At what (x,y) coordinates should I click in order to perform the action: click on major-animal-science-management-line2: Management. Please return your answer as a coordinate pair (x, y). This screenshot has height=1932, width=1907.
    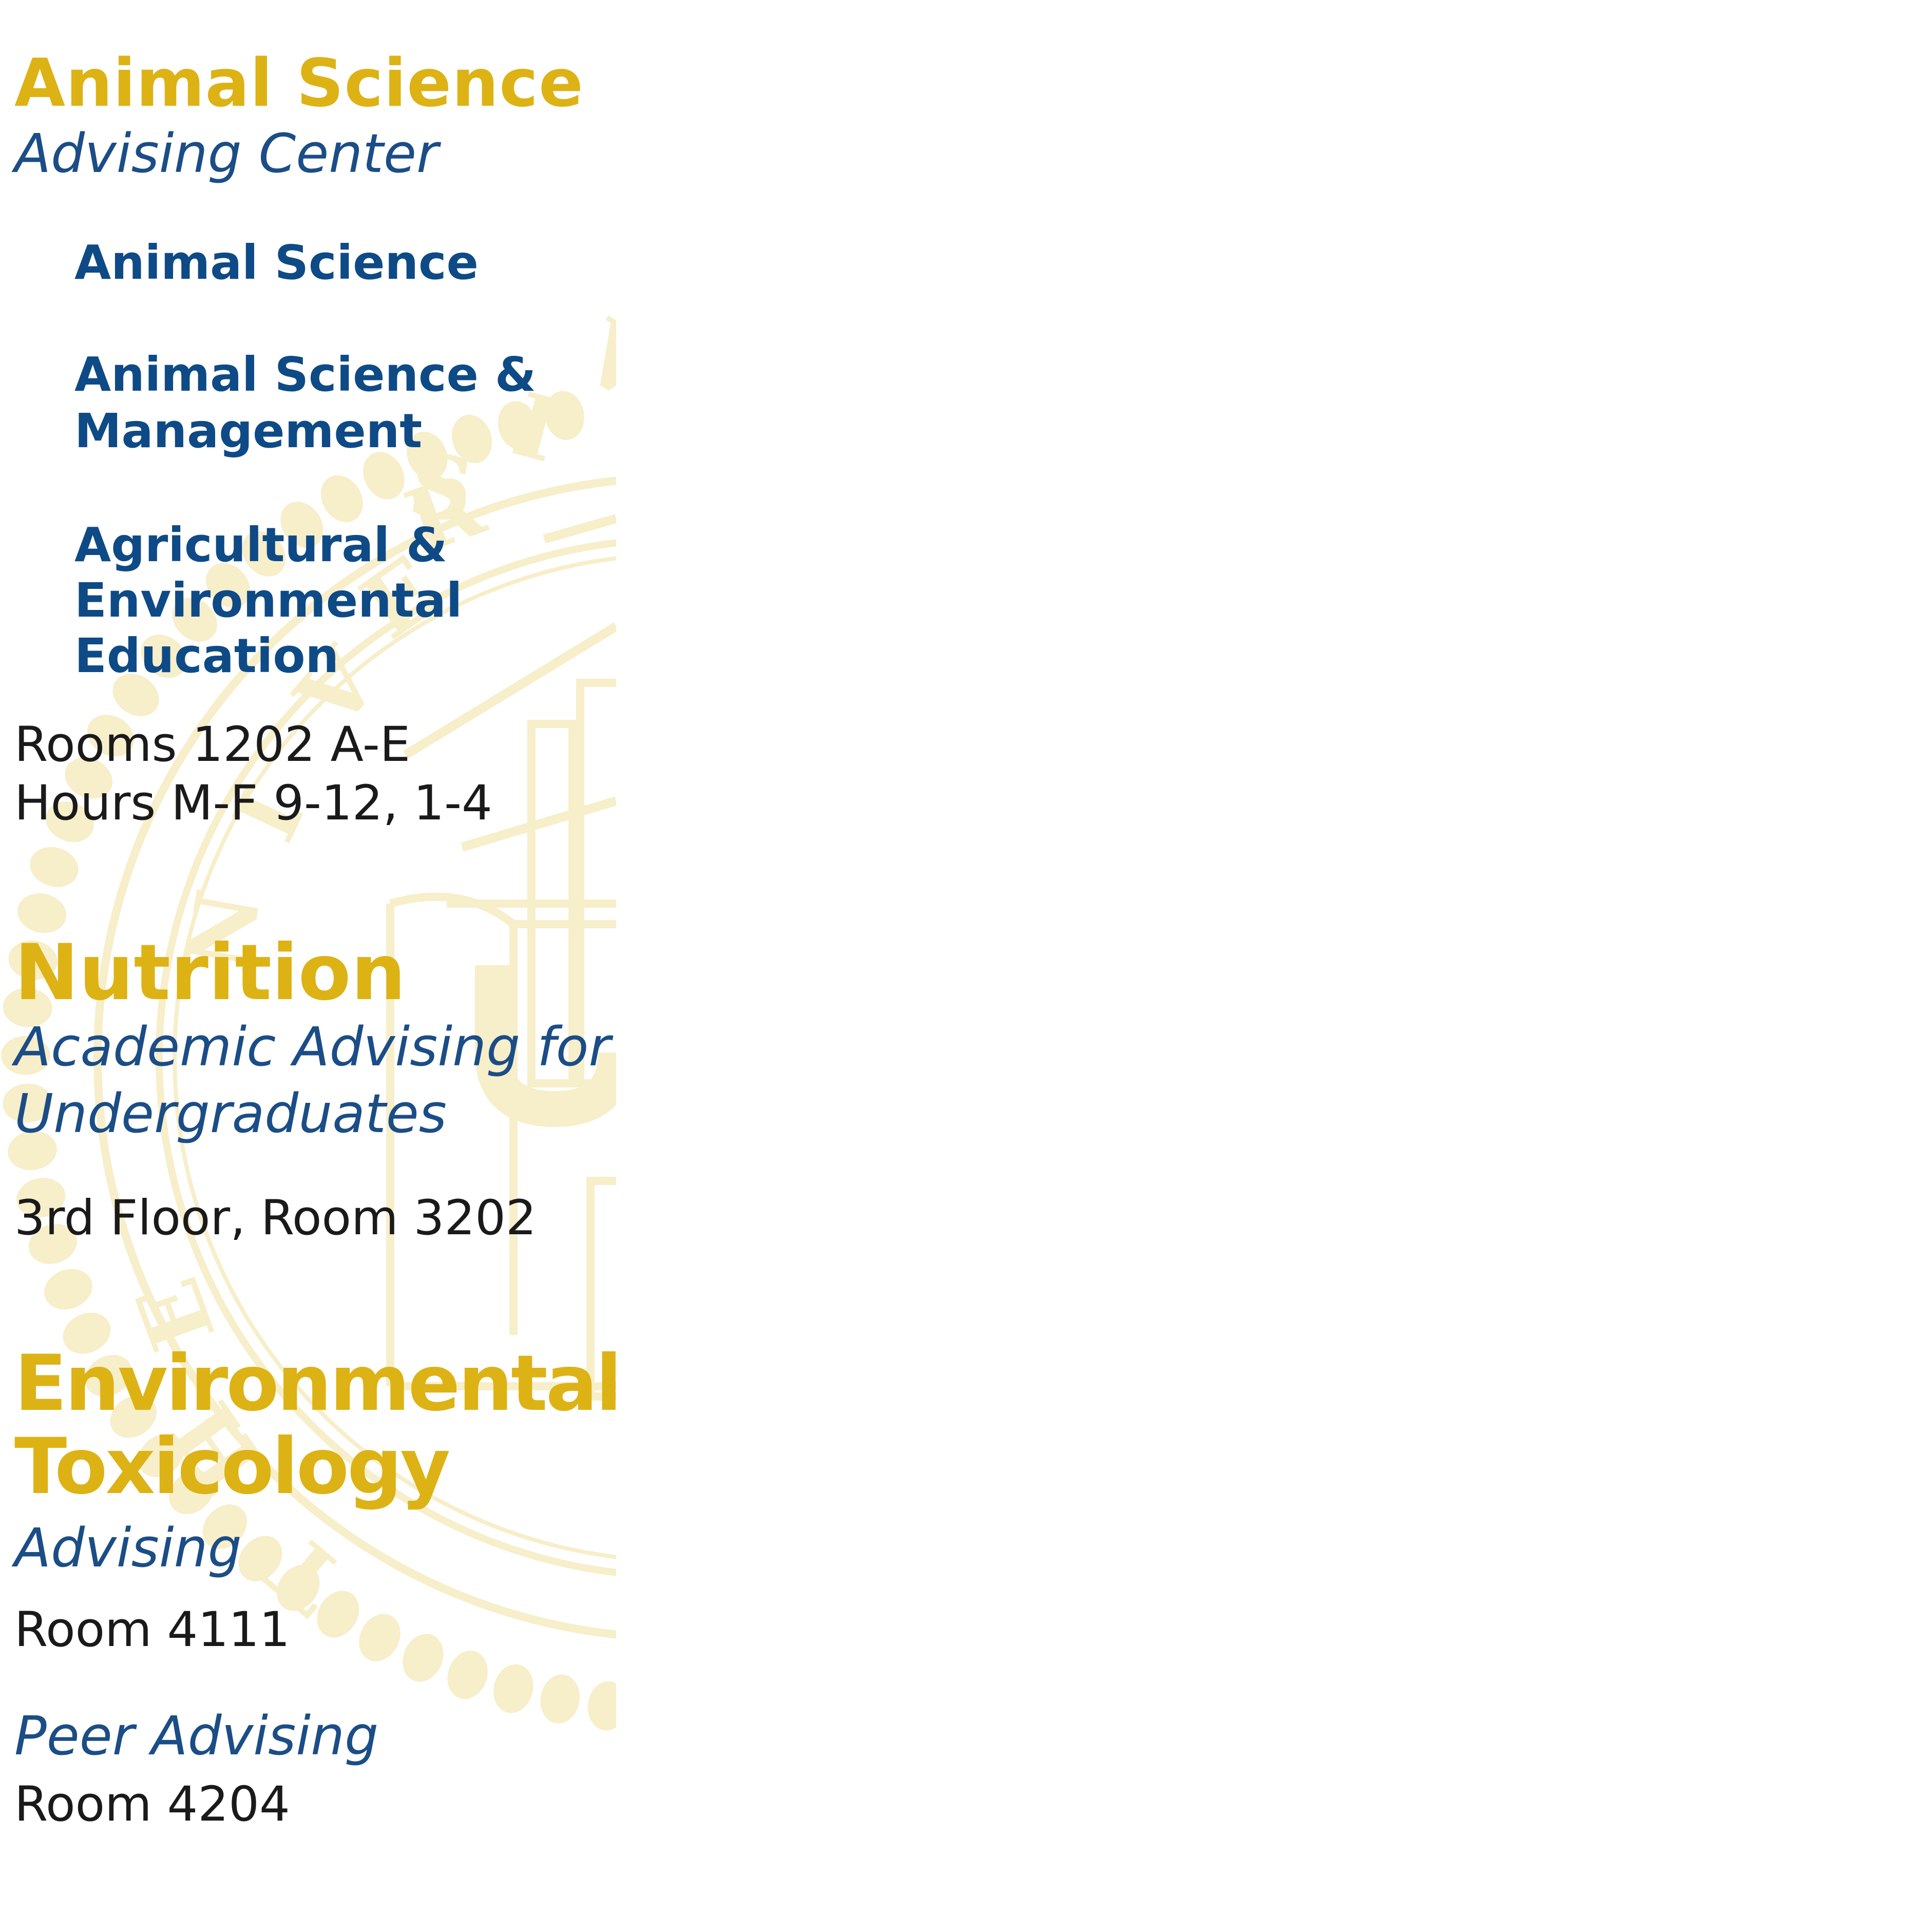
    Looking at the image, I should click on (249, 431).